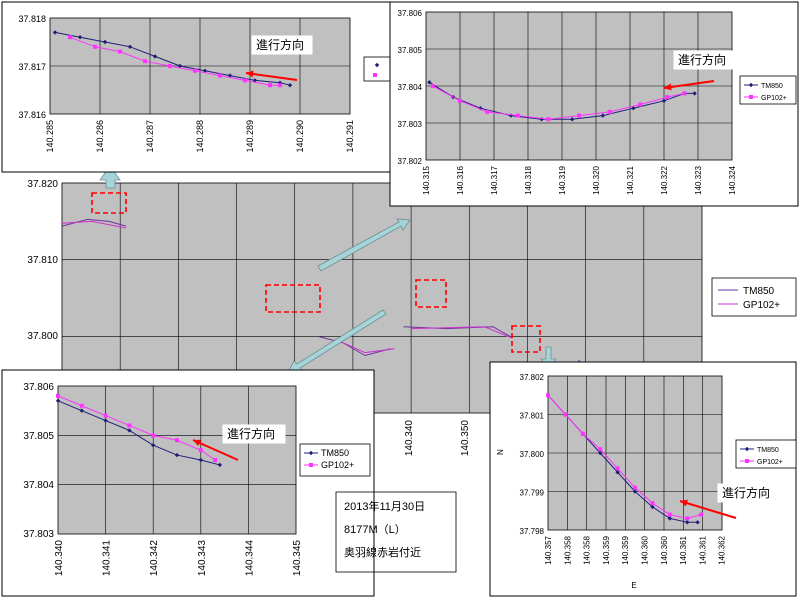 Image resolution: width=800 pixels, height=600 pixels. Describe the element at coordinates (38, 534) in the screenshot. I see `inset-bl-ytick: 37.803` at that location.